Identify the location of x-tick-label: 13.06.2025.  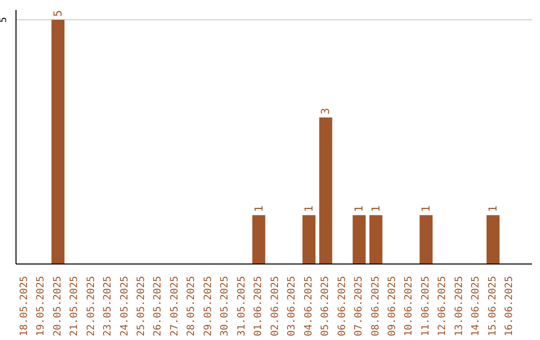
(459, 306).